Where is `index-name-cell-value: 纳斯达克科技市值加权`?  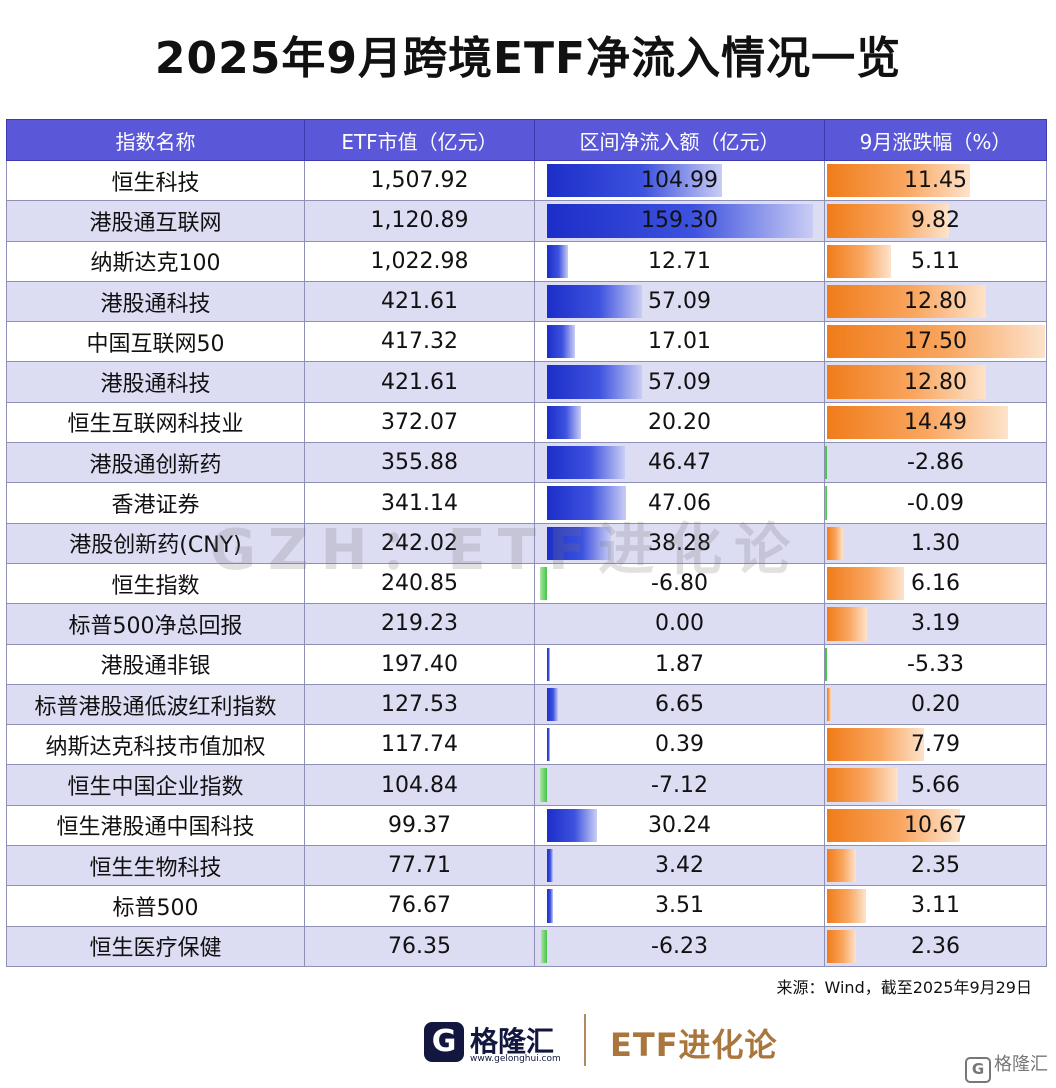 index-name-cell-value: 纳斯达克科技市值加权 is located at coordinates (155, 747).